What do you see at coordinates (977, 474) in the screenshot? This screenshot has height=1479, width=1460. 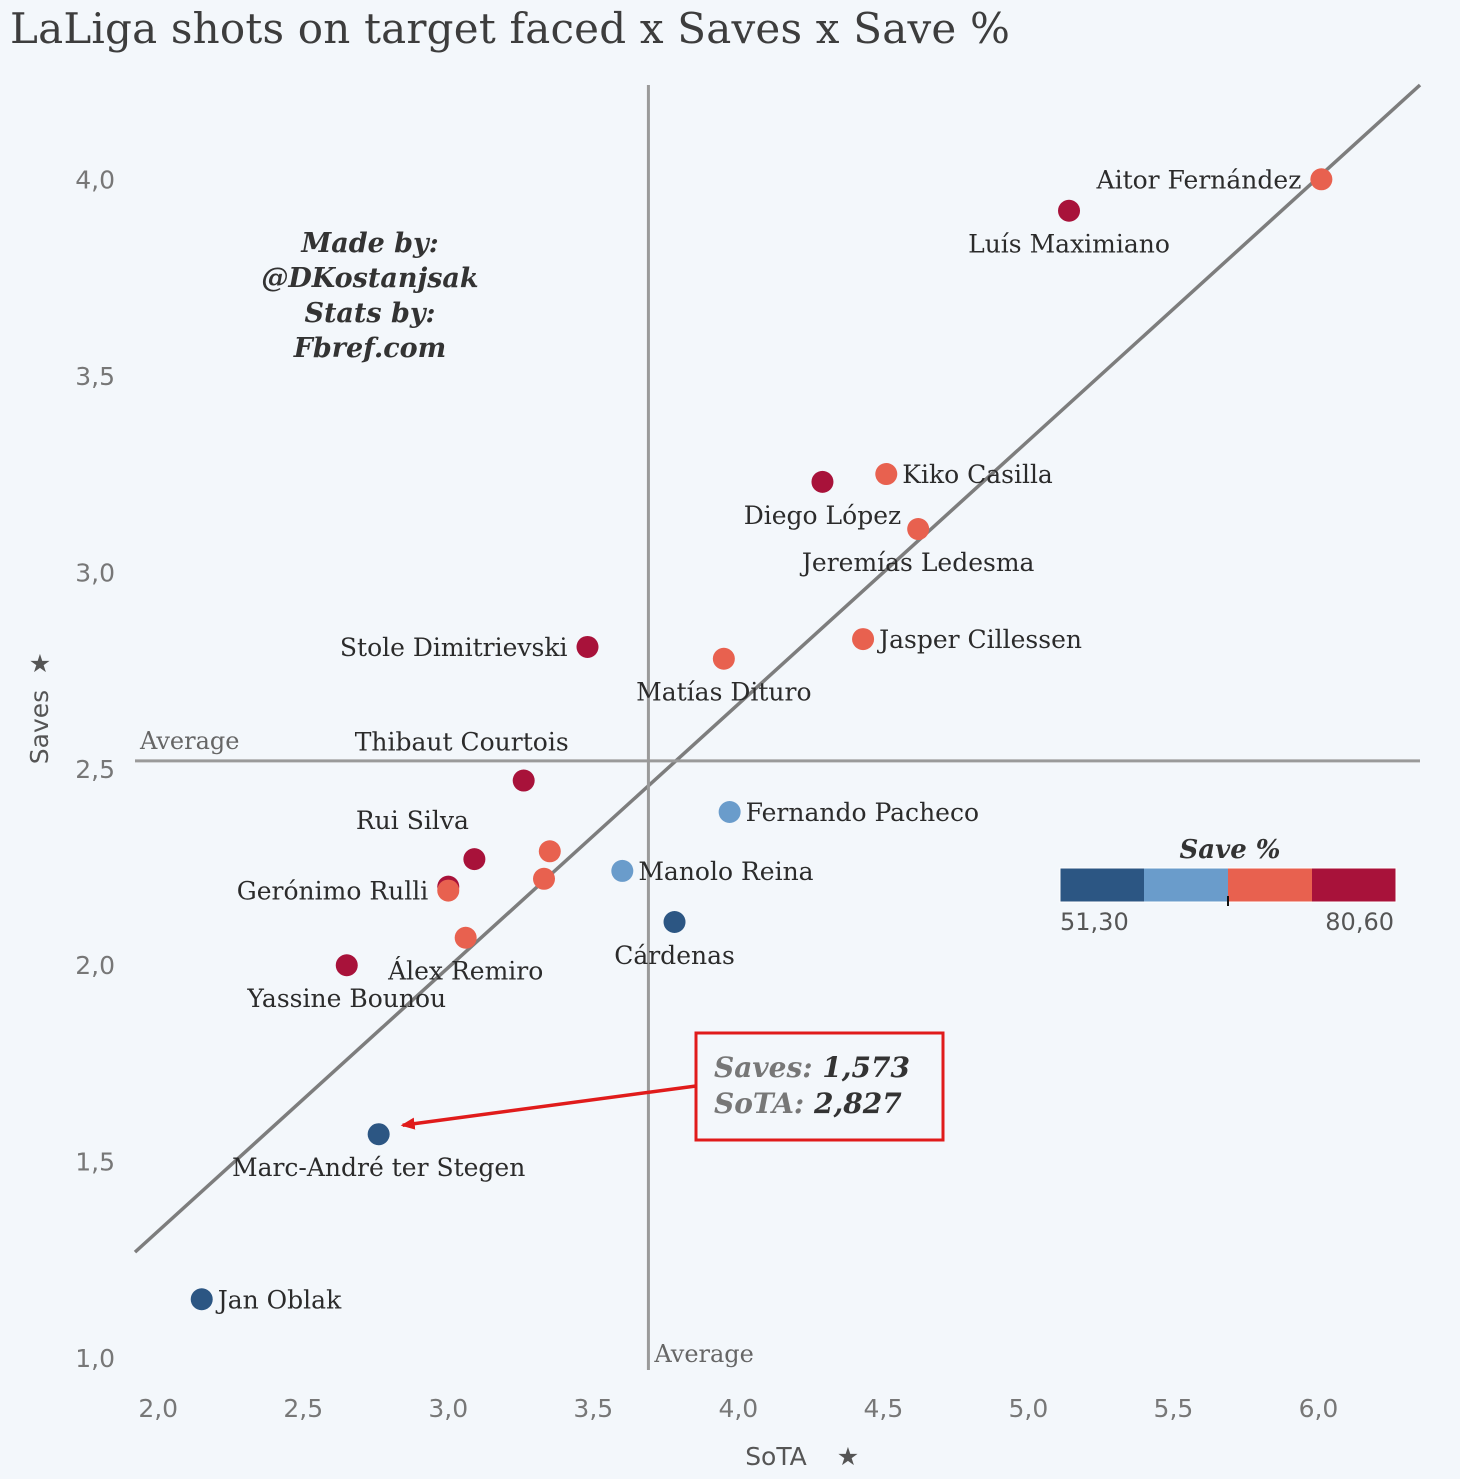 I see `point-label: Kiko Casilla` at bounding box center [977, 474].